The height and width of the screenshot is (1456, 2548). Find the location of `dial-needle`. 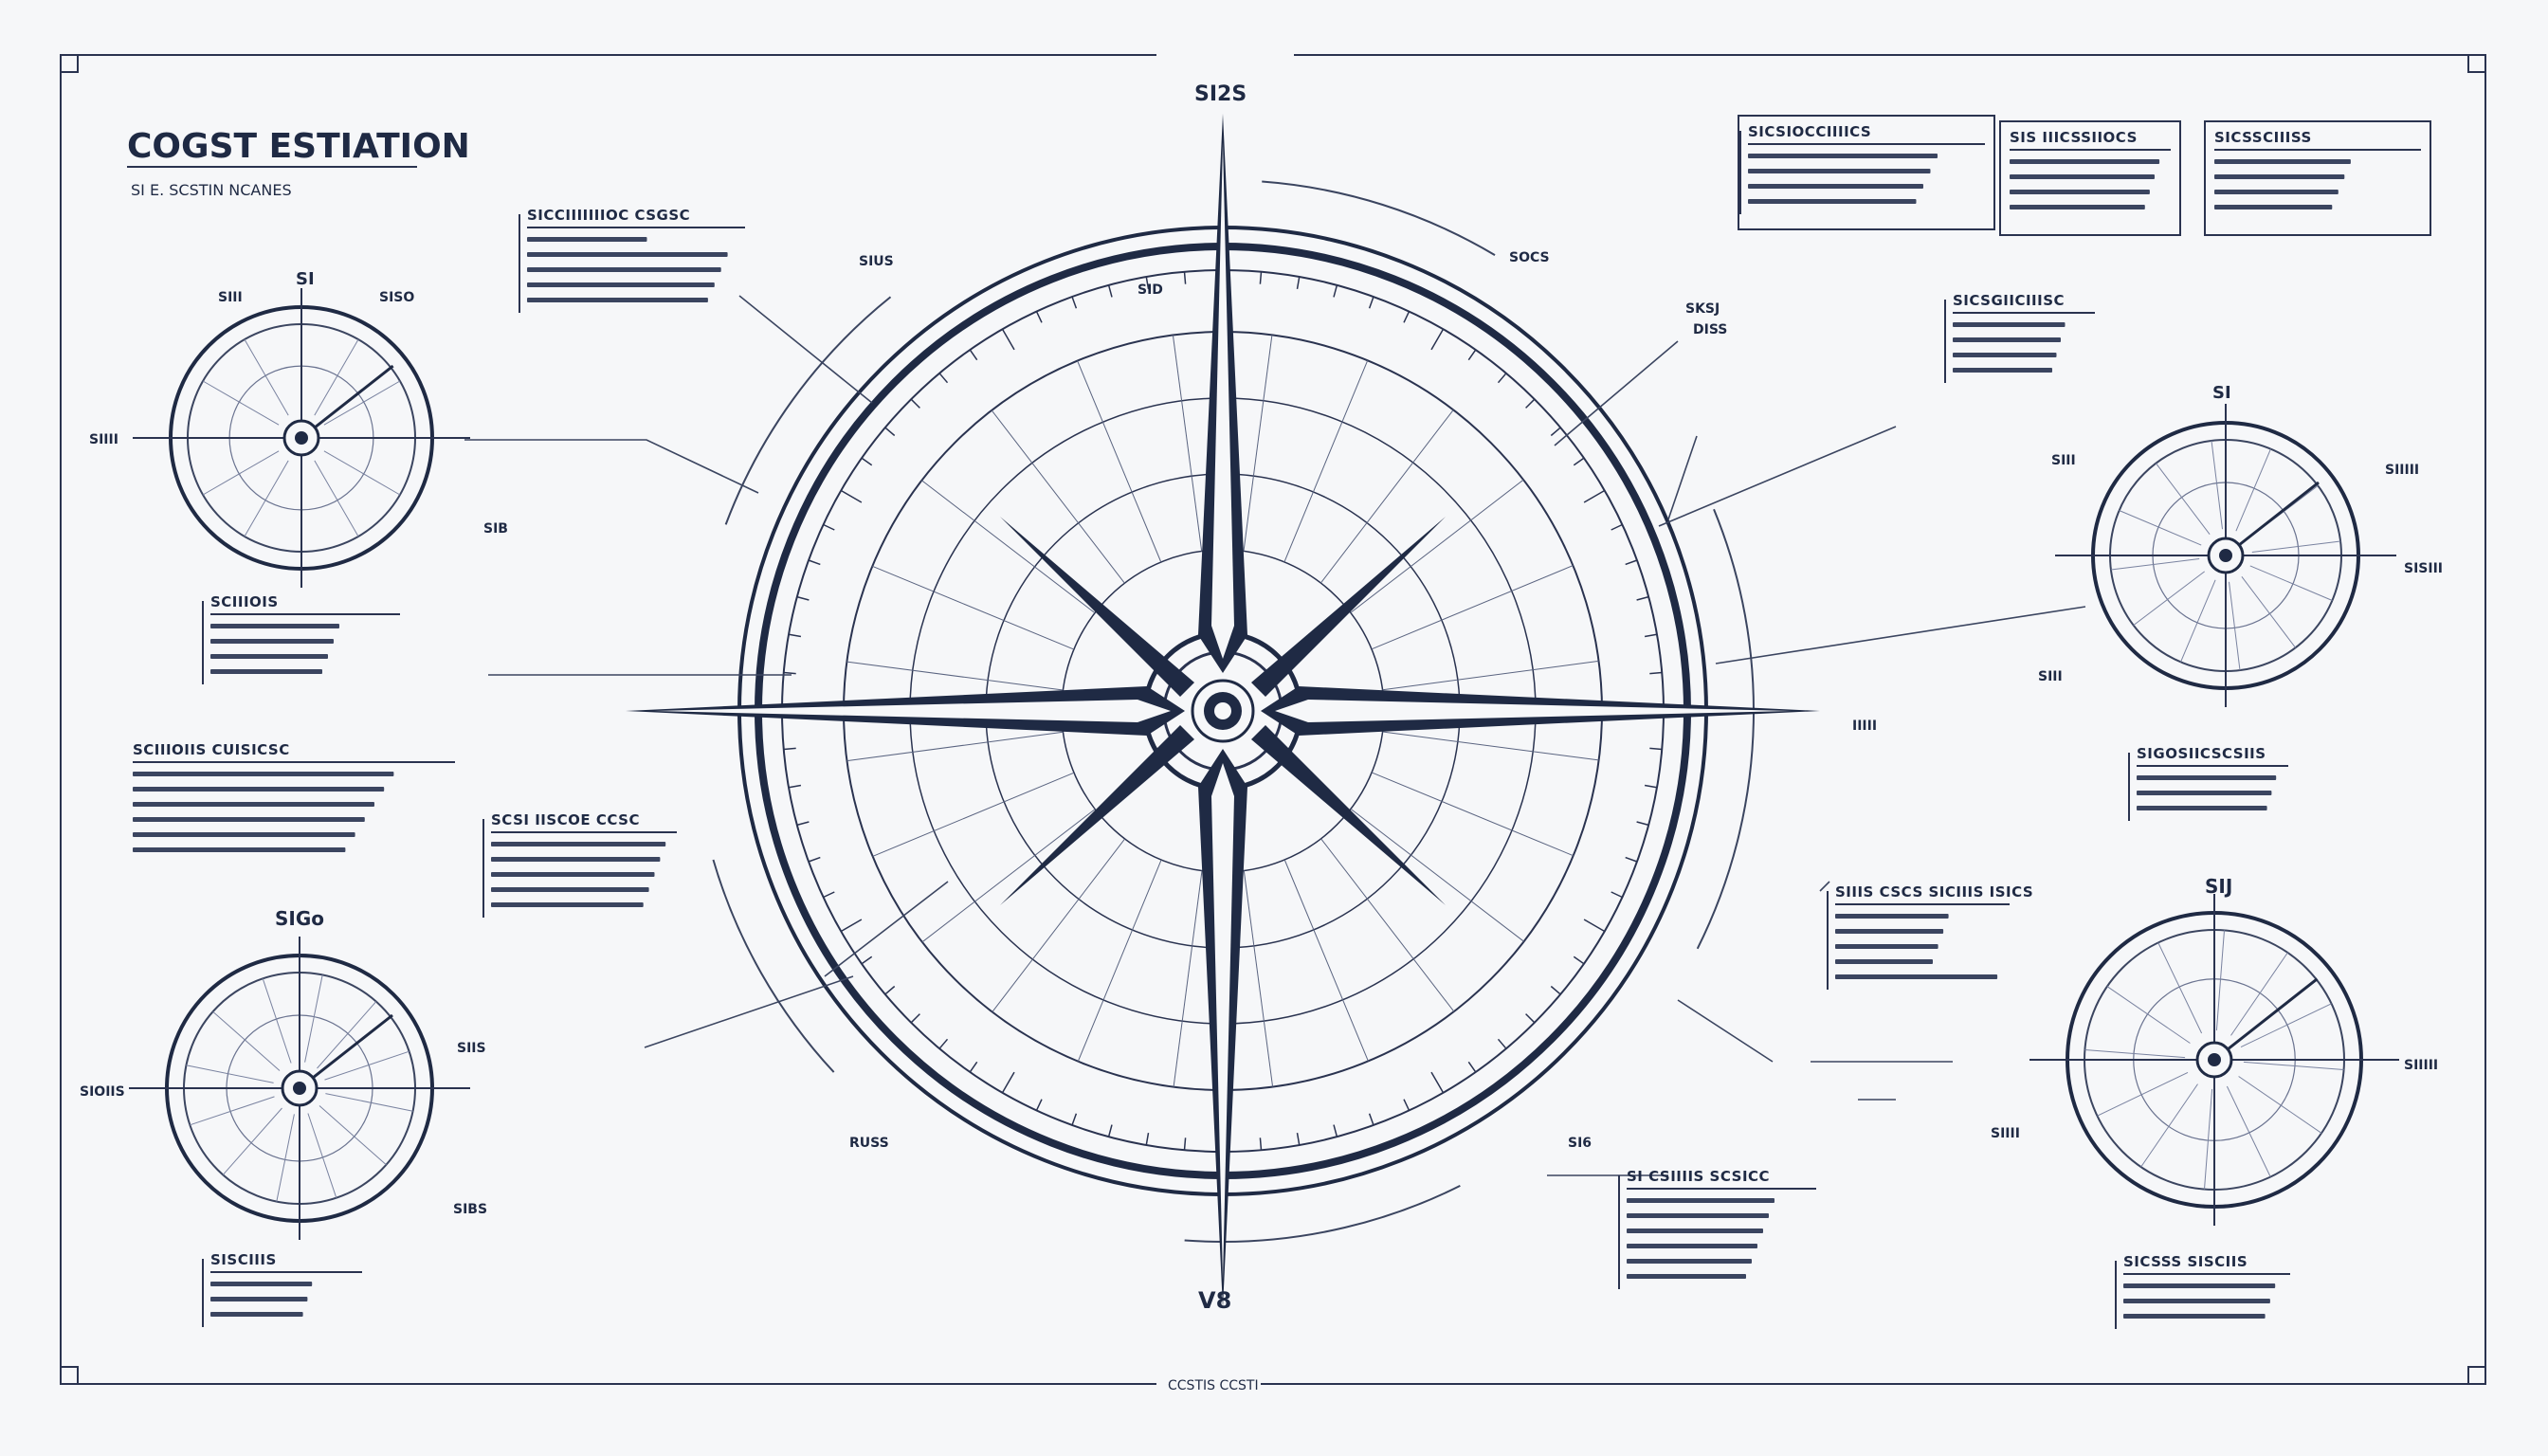

dial-needle is located at coordinates (347, 402).